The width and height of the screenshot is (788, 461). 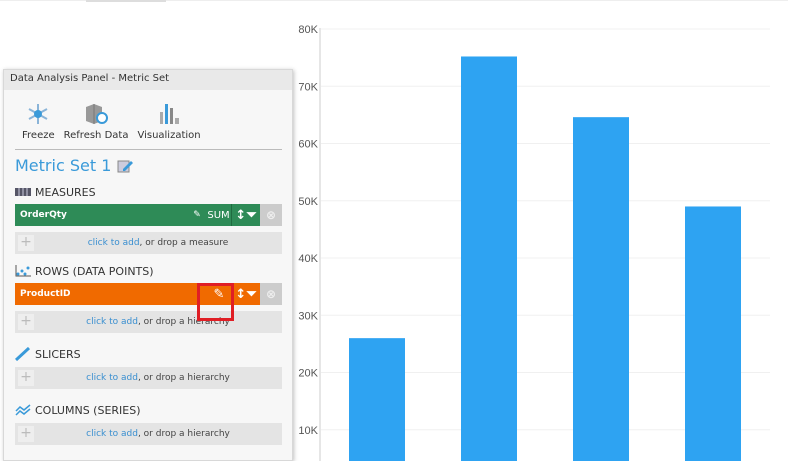 I want to click on rows-heading: ROWS (DATA POINTS), so click(x=94, y=271).